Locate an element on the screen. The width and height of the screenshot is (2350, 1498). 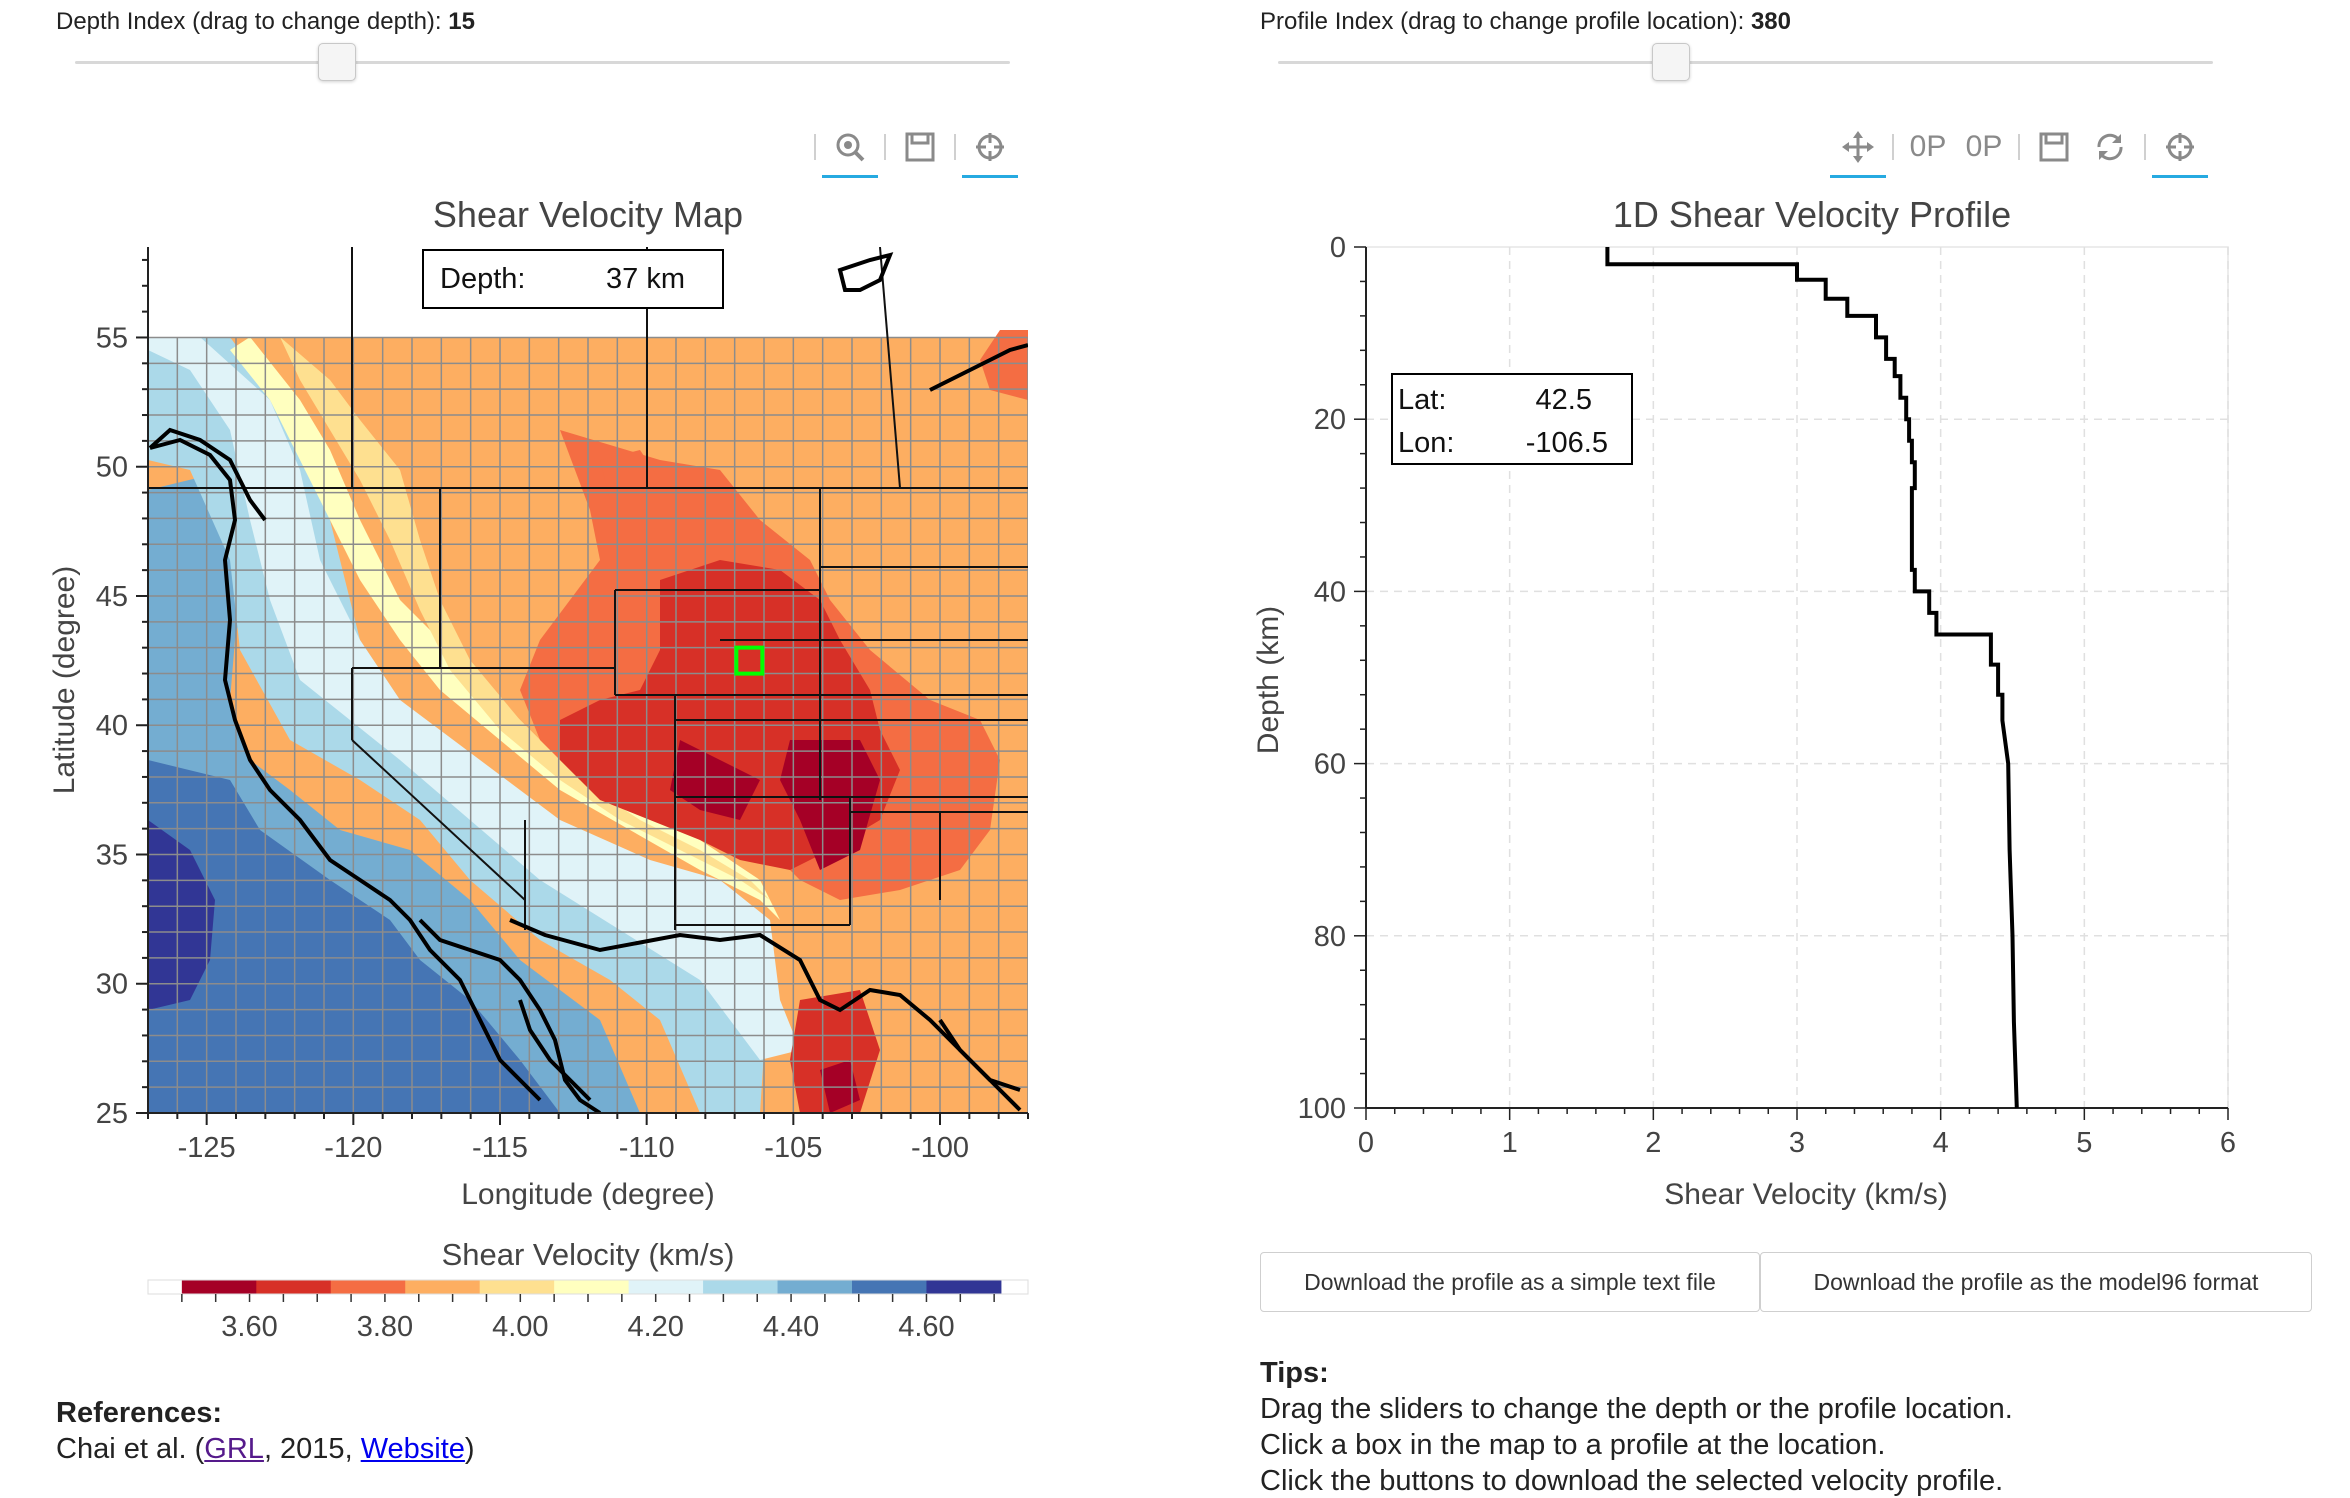
colorbar-tick-label: 4.20 is located at coordinates (655, 1327).